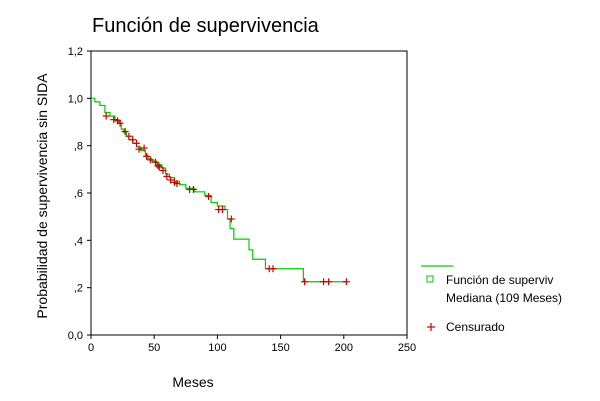 This screenshot has height=401, width=600. I want to click on legend-censored-label: Censurado, so click(475, 327).